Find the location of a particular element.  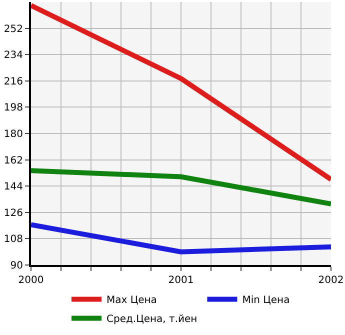

legend-label: Сред.Цена, т.йен is located at coordinates (152, 320).